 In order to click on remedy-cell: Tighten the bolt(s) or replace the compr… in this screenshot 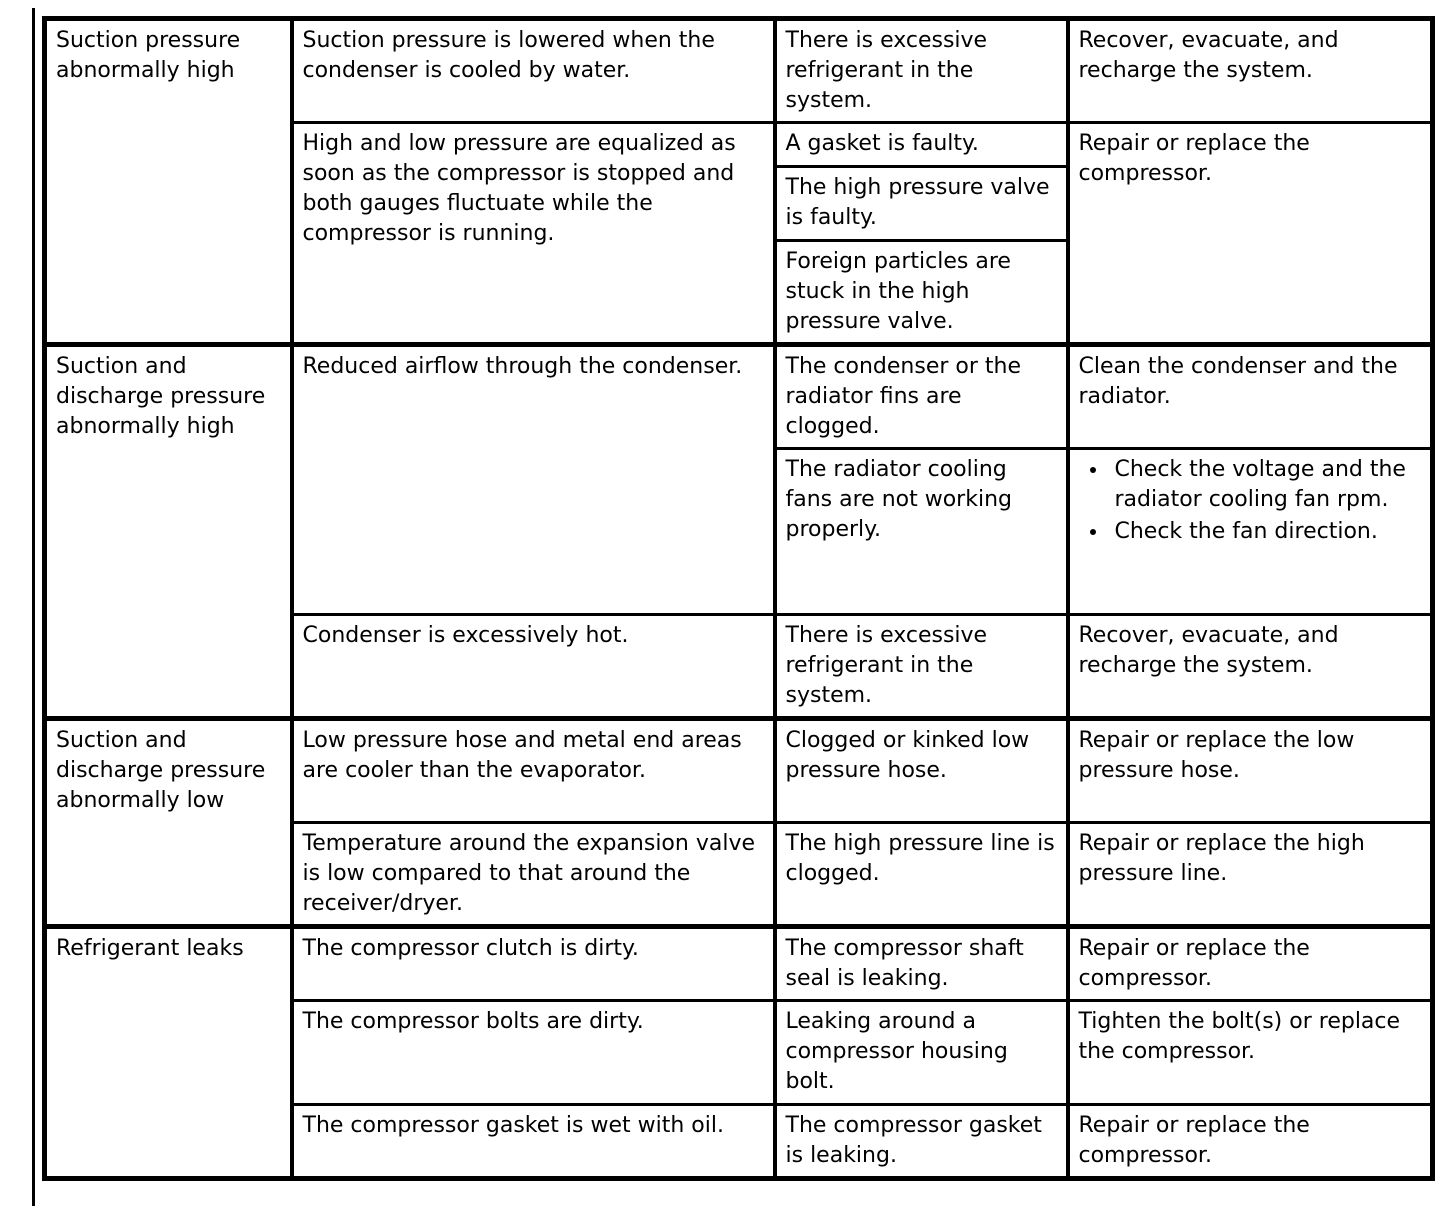, I will do `click(1250, 1052)`.